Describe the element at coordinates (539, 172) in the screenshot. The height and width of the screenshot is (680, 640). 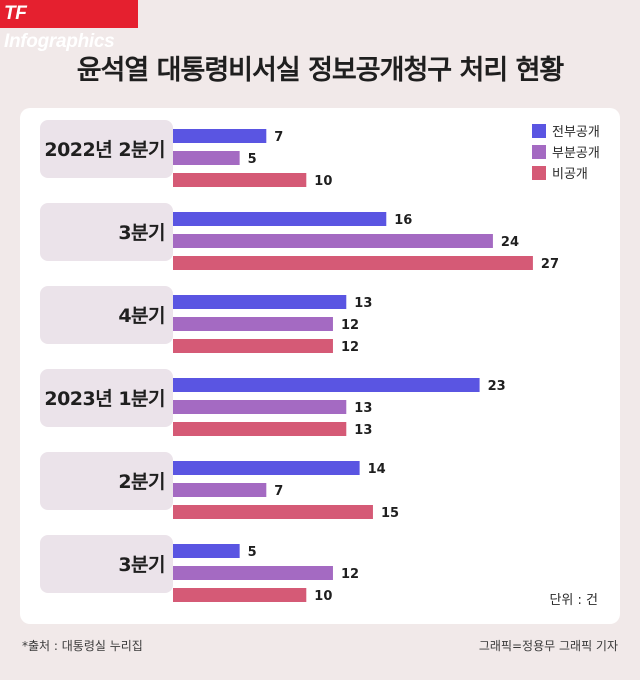
I see `legend-swatch-non` at that location.